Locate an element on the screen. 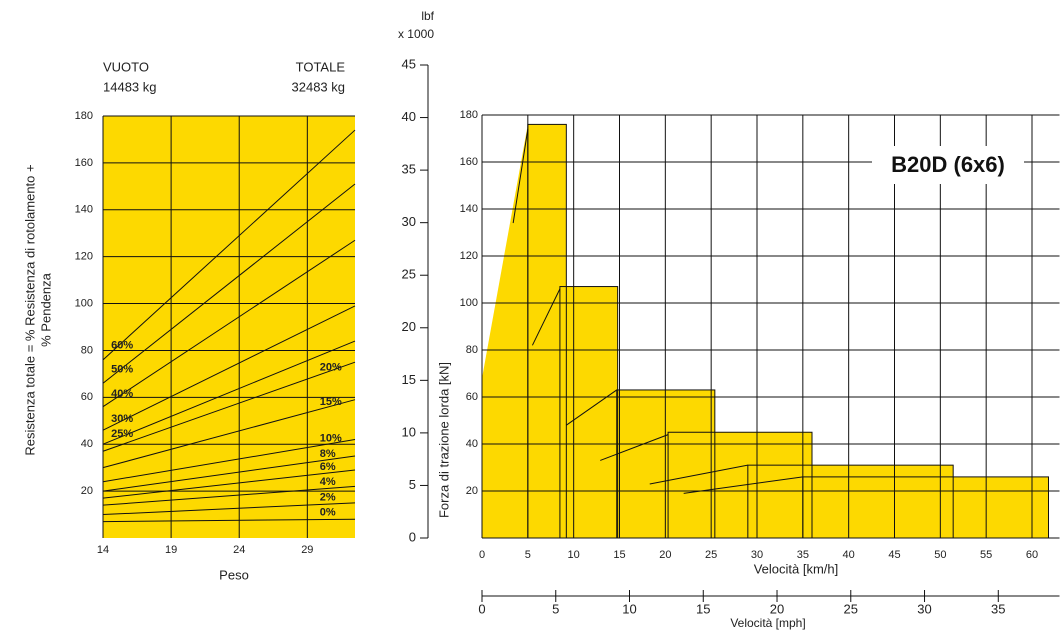  x2-tick-label: 35 is located at coordinates (998, 608).